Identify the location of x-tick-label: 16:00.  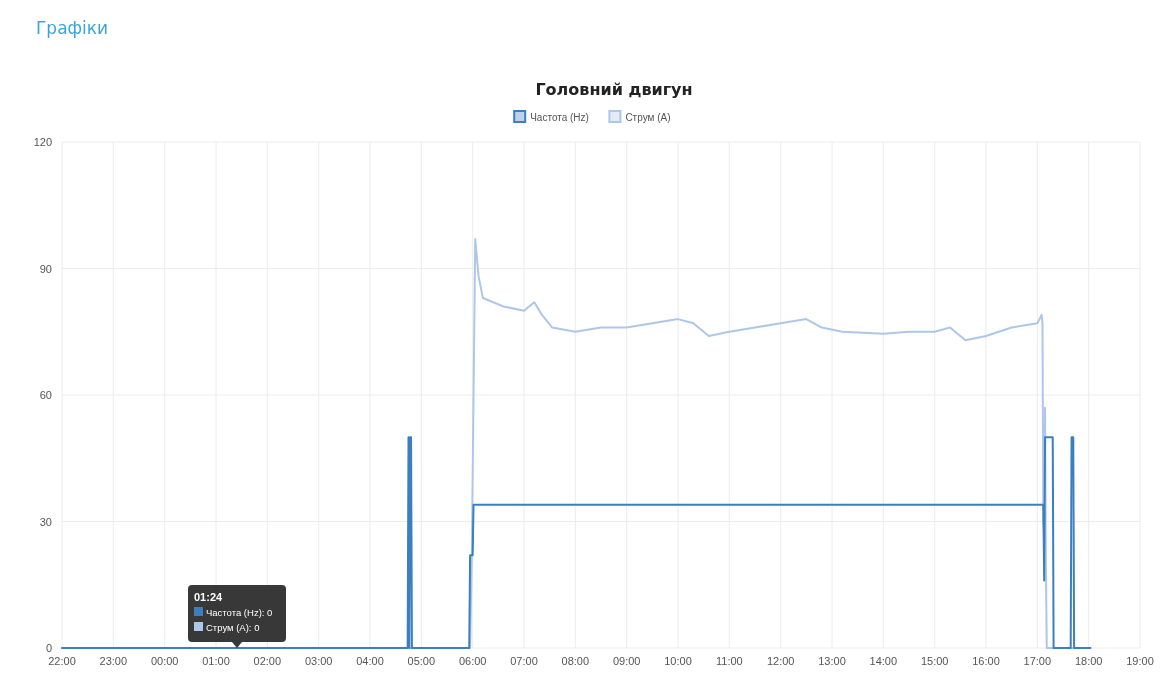
(986, 661).